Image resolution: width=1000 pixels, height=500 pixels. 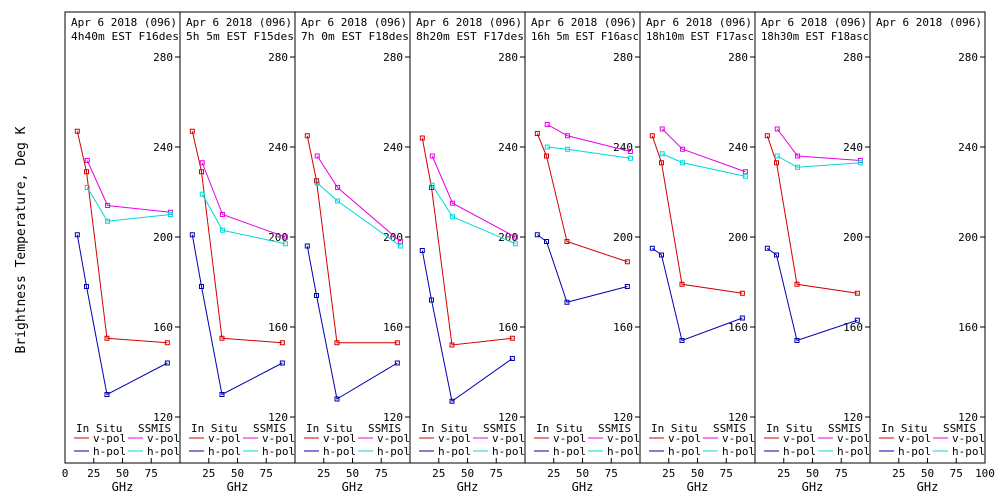 What do you see at coordinates (588, 138) in the screenshot?
I see `series-ssmis-v` at bounding box center [588, 138].